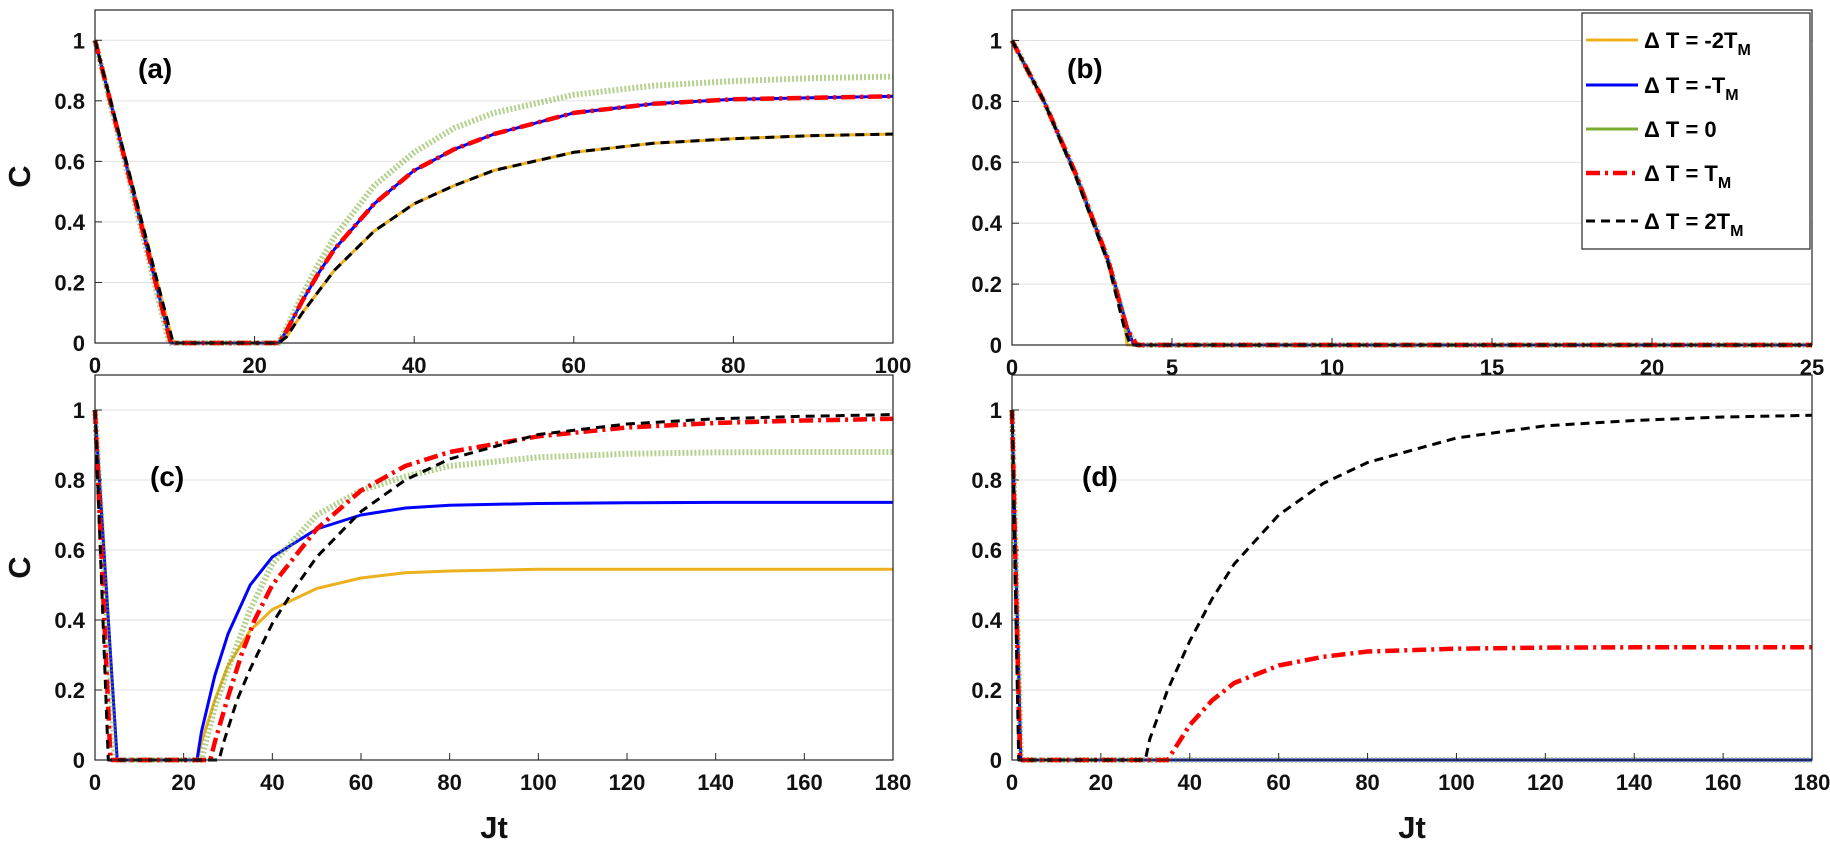 Image resolution: width=1830 pixels, height=848 pixels. What do you see at coordinates (1687, 176) in the screenshot?
I see `legend-entry-4: Δ T = TM` at bounding box center [1687, 176].